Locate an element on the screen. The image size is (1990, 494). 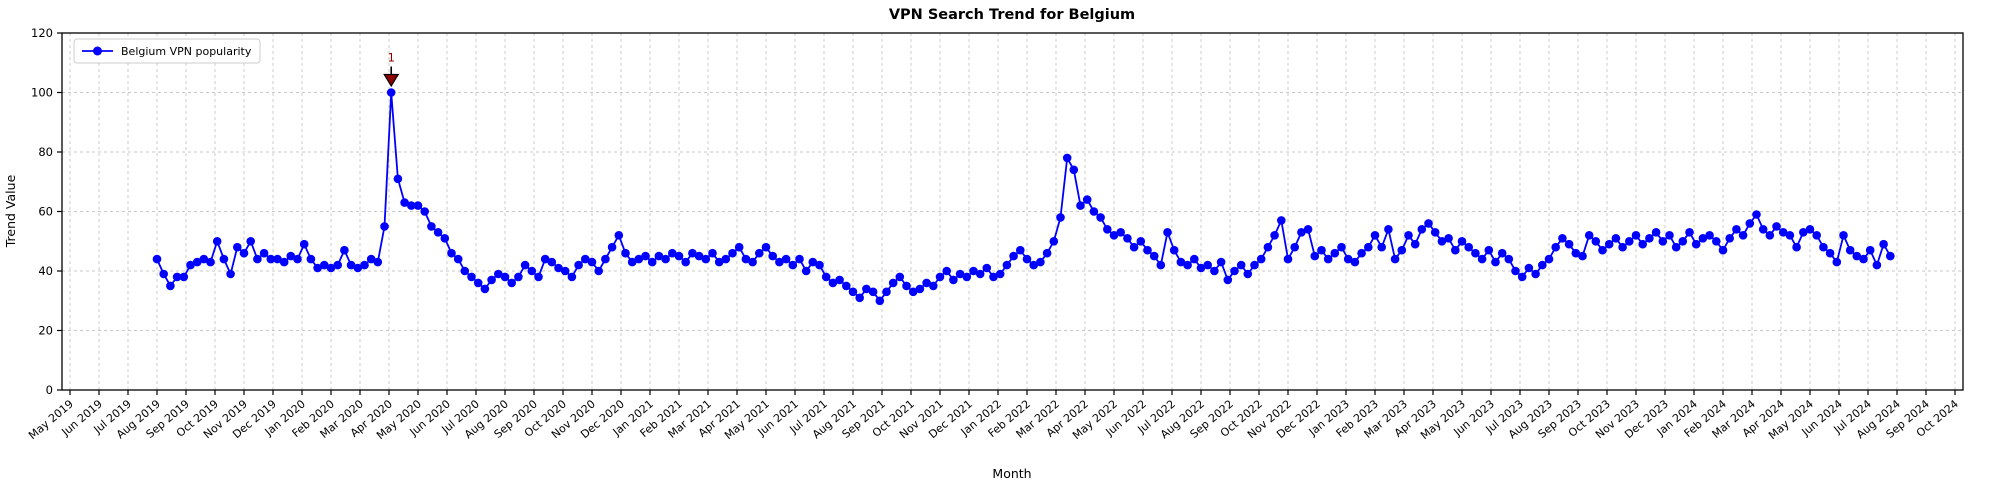
y-tick-label: 100 is located at coordinates (42, 93).